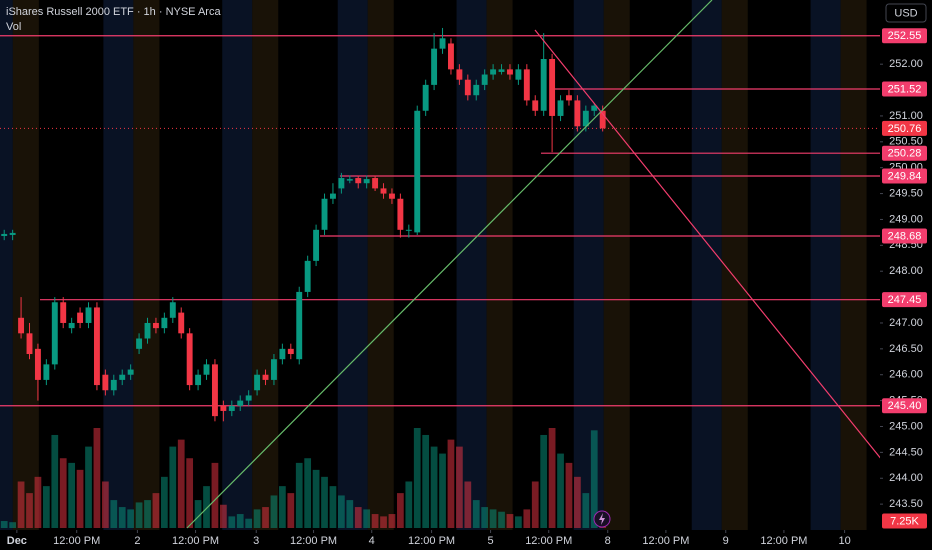 Image resolution: width=932 pixels, height=550 pixels. Describe the element at coordinates (906, 426) in the screenshot. I see `y-tick-label: 245.00` at that location.